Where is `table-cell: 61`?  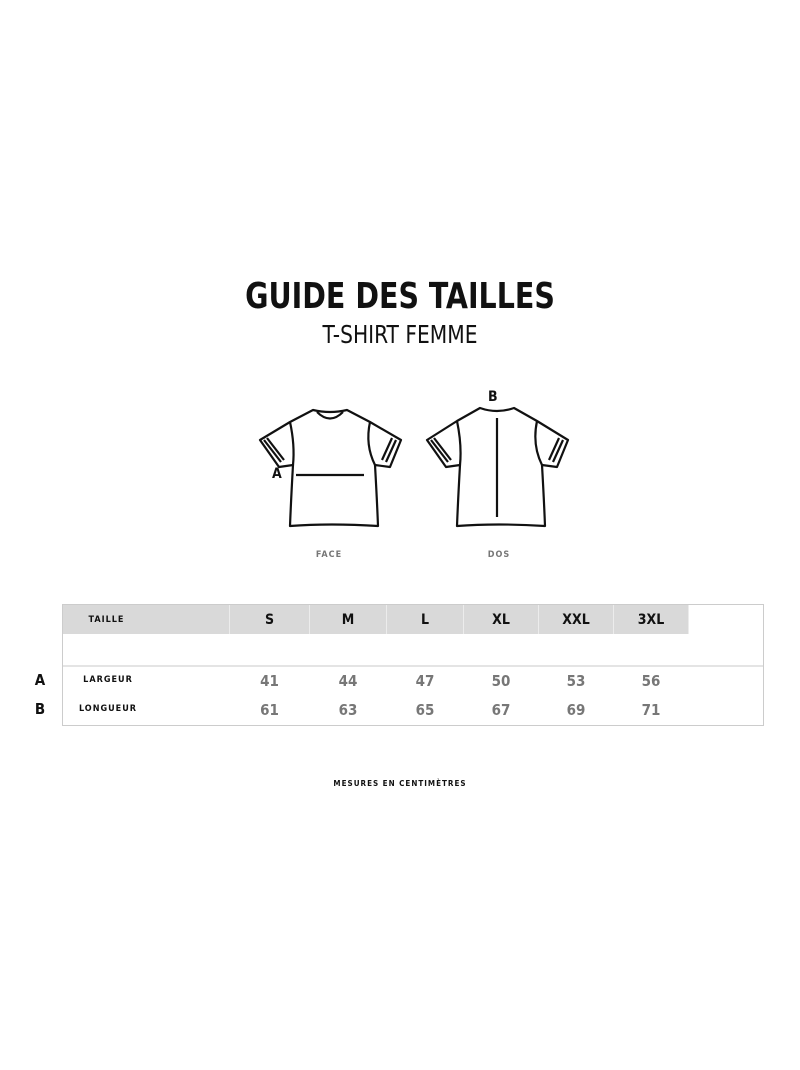 table-cell: 61 is located at coordinates (269, 710).